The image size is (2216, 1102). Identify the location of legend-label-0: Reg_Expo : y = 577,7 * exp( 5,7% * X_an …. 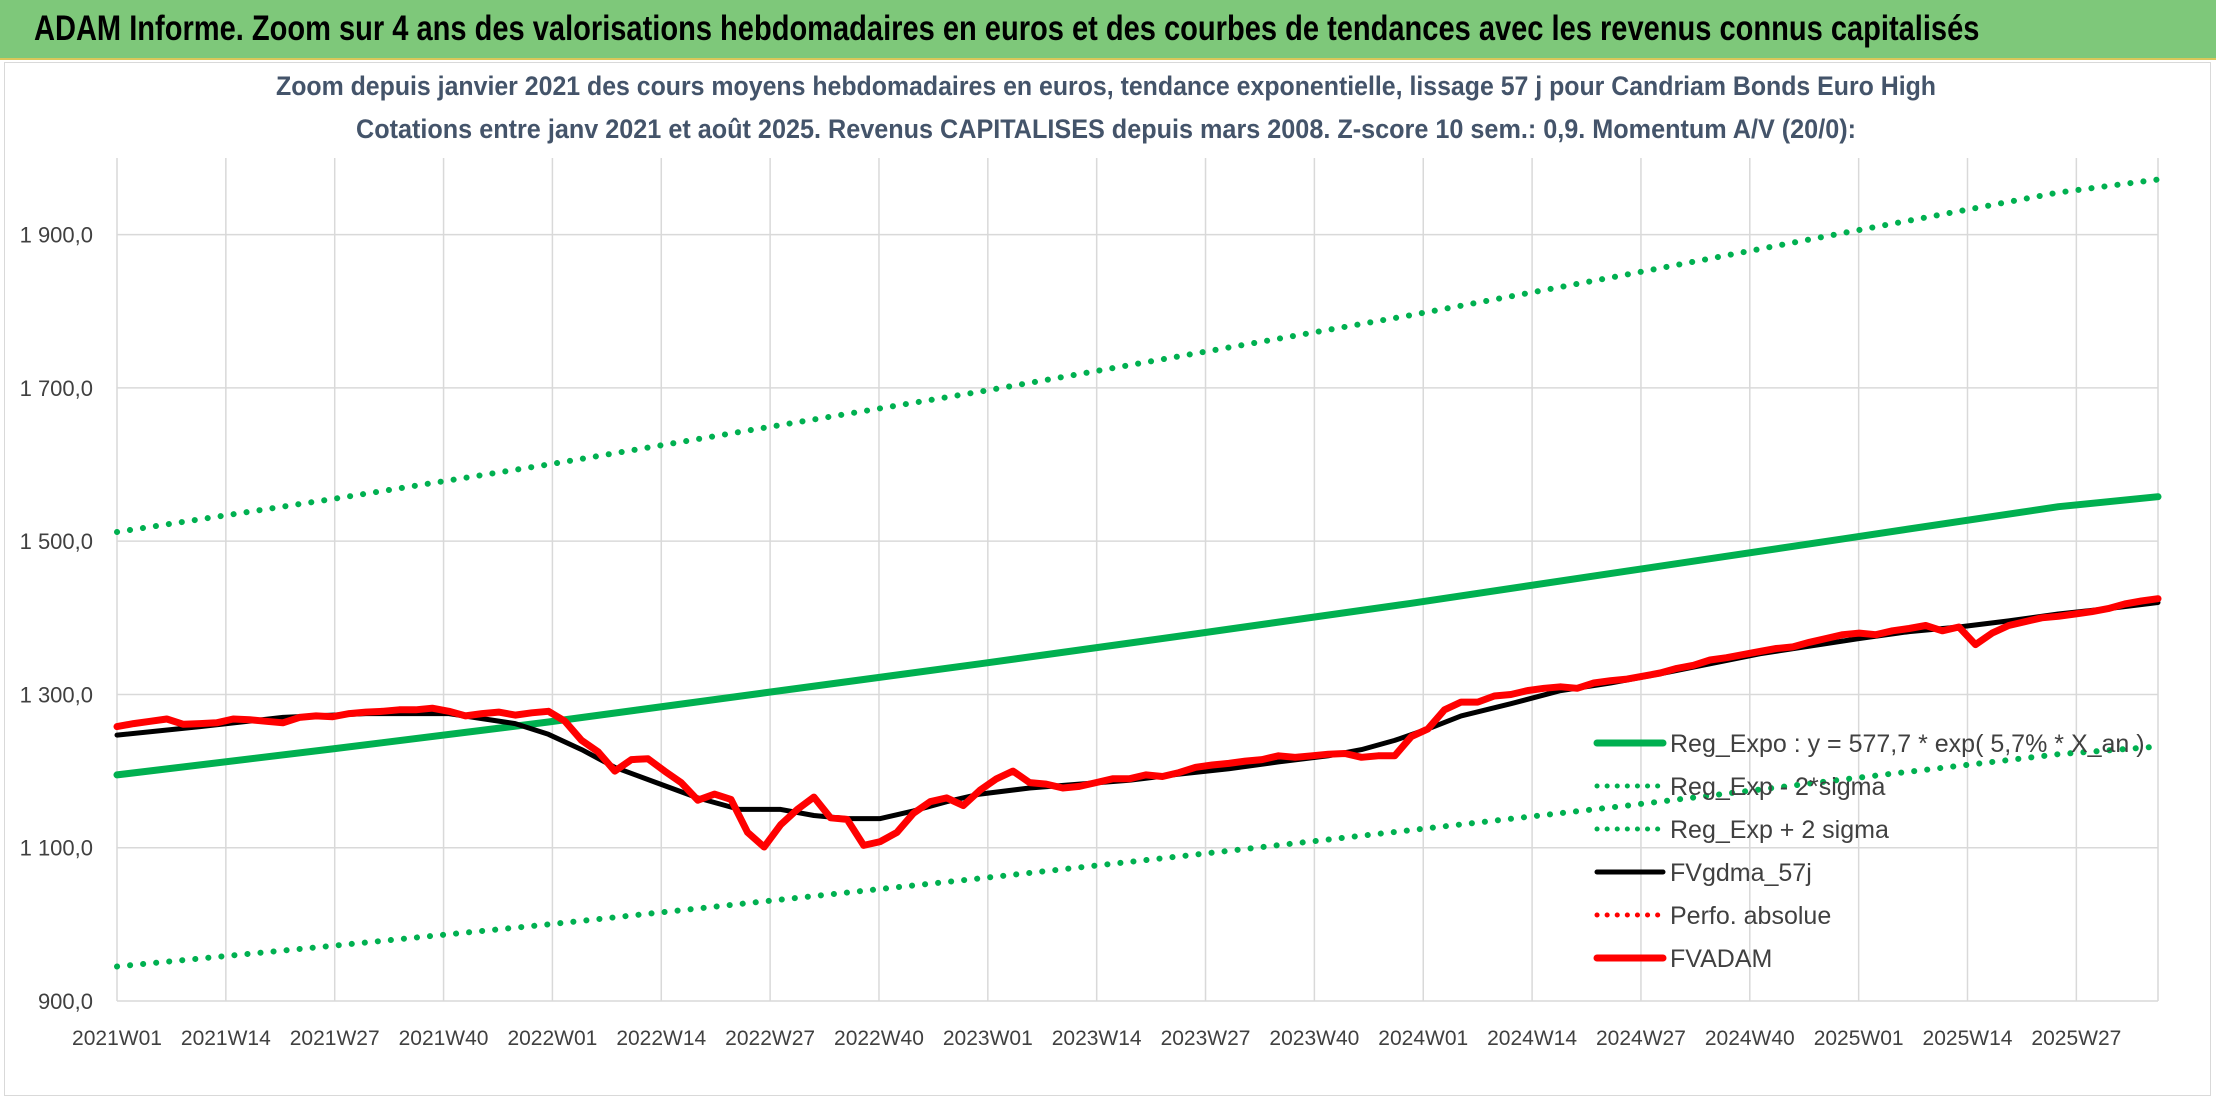
(1907, 744).